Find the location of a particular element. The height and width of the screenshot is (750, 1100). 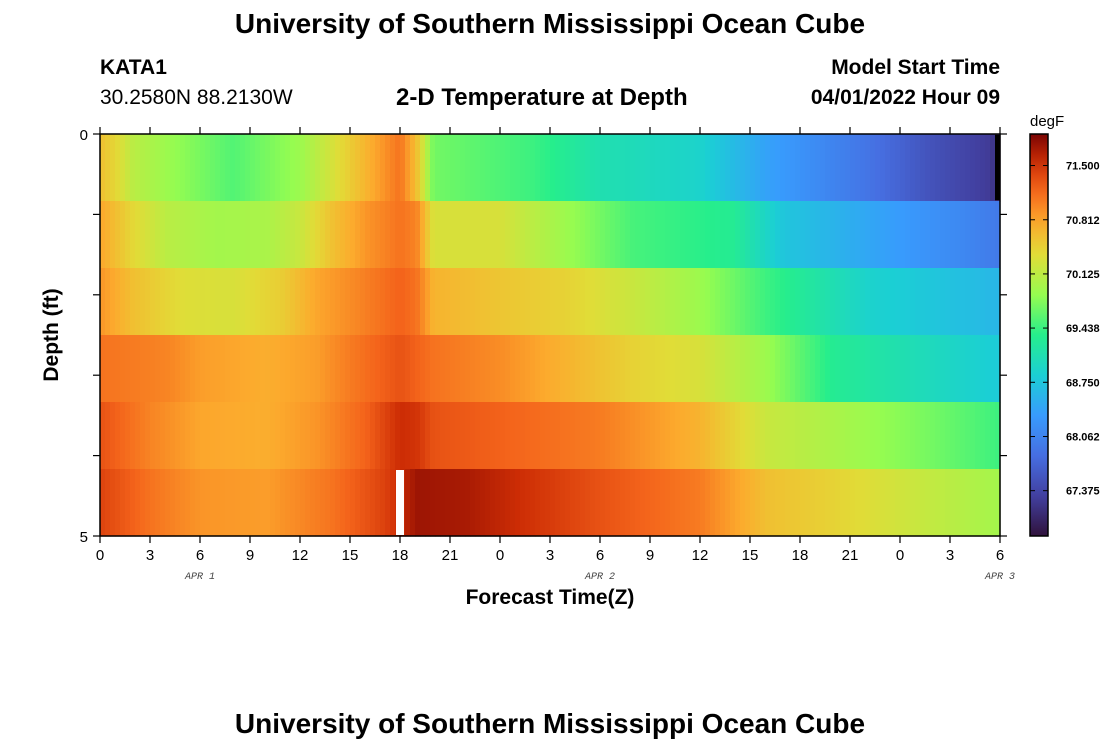

x-axis-title: Forecast Time(Z) is located at coordinates (550, 597).